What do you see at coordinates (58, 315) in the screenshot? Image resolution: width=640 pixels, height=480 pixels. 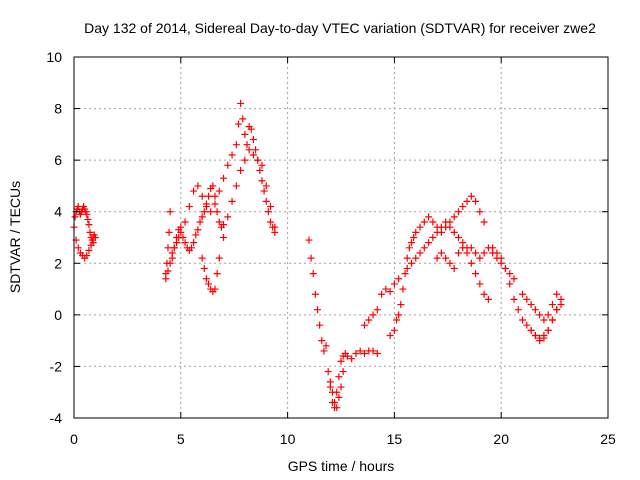 I see `y-tick-label: 0` at bounding box center [58, 315].